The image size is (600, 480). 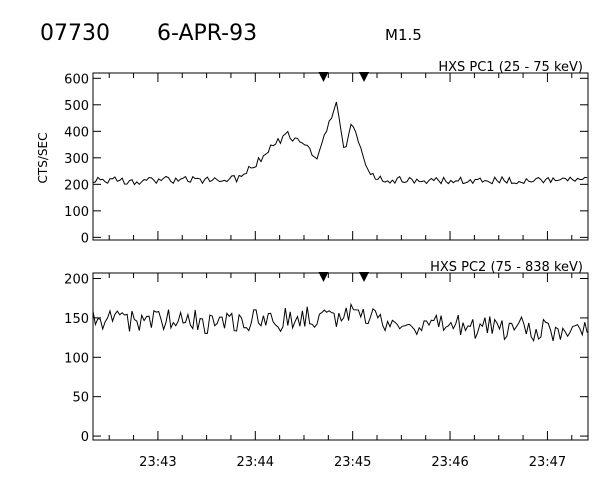 What do you see at coordinates (547, 462) in the screenshot?
I see `x-tick-label: 23:47` at bounding box center [547, 462].